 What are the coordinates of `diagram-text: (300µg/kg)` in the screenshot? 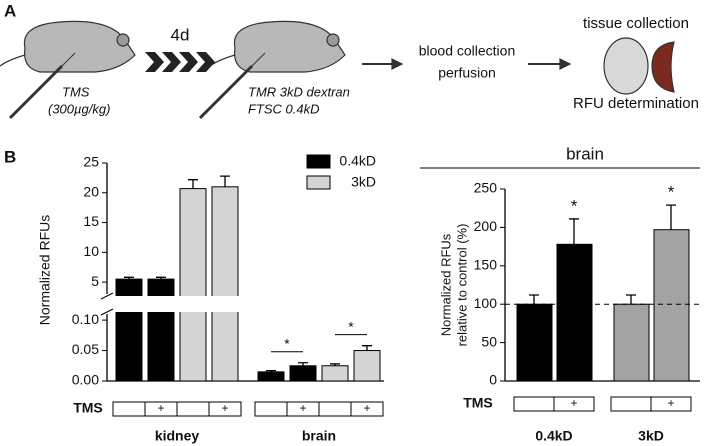 It's located at (79, 108).